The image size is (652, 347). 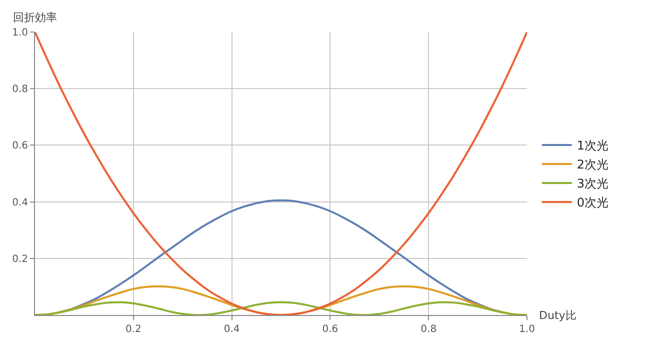 What do you see at coordinates (527, 329) in the screenshot?
I see `x-tick-label: 1.0` at bounding box center [527, 329].